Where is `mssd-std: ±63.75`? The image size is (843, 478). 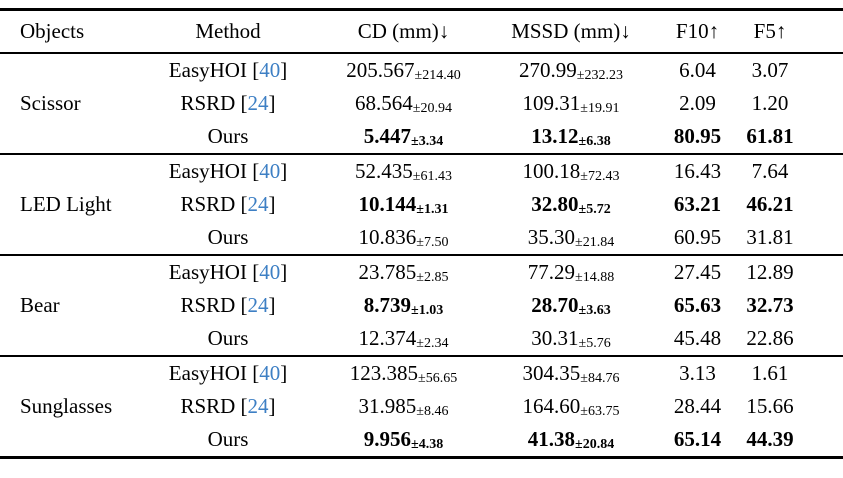
mssd-std: ±63.75 is located at coordinates (600, 411).